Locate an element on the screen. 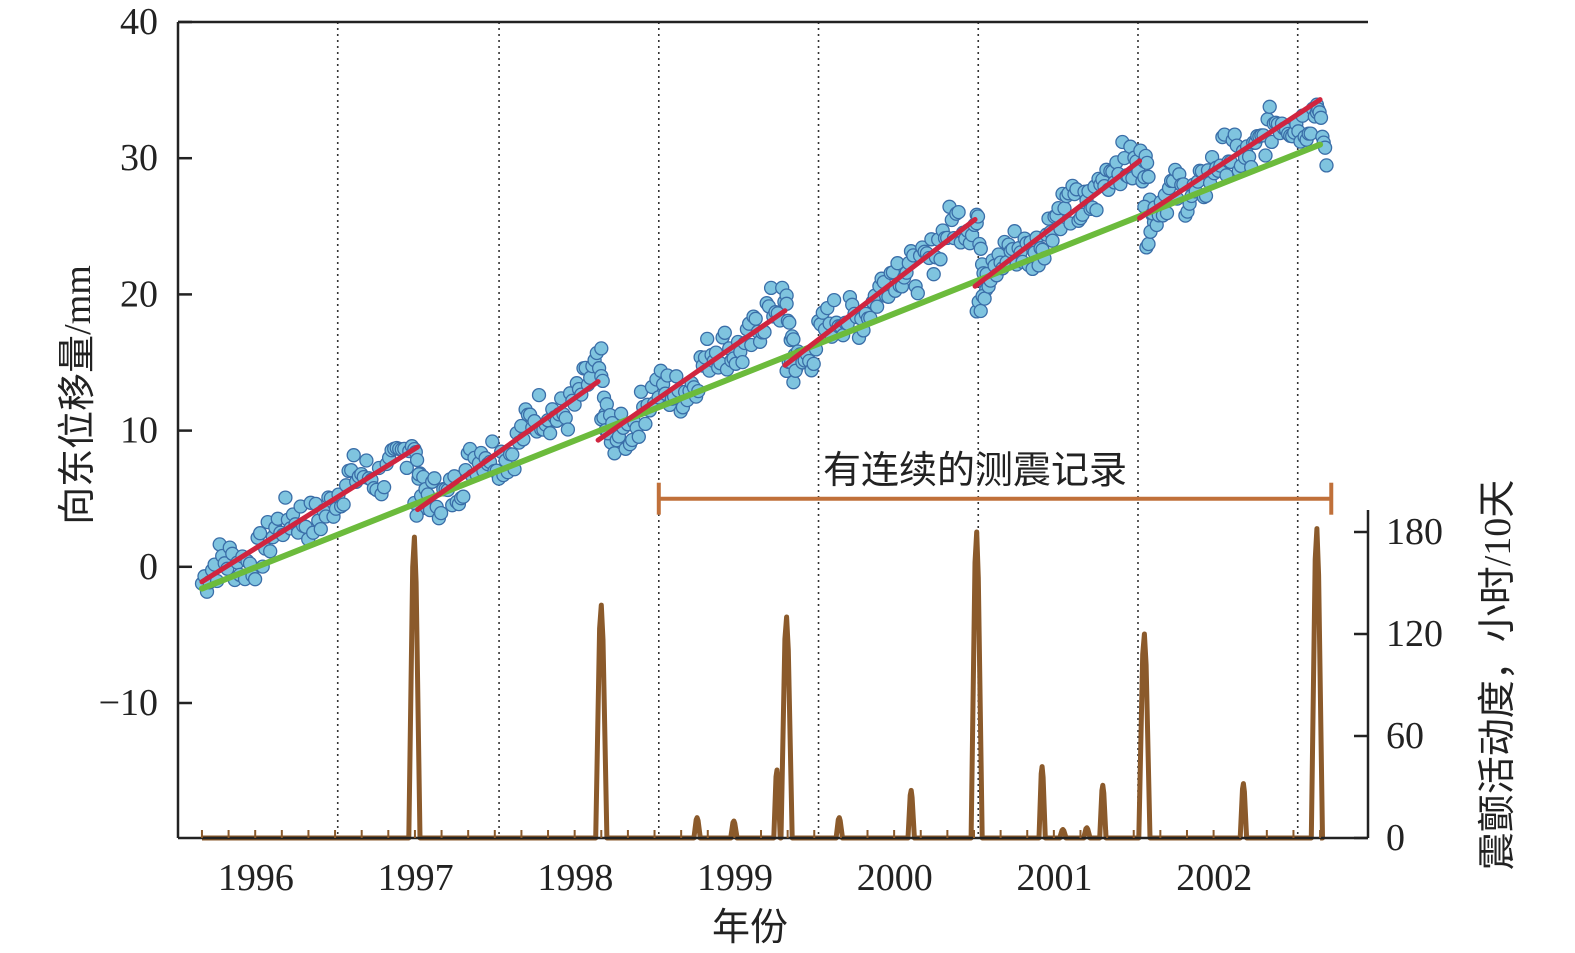 This screenshot has height=953, width=1575. y-left-tick-label-4: 0 is located at coordinates (148, 567).